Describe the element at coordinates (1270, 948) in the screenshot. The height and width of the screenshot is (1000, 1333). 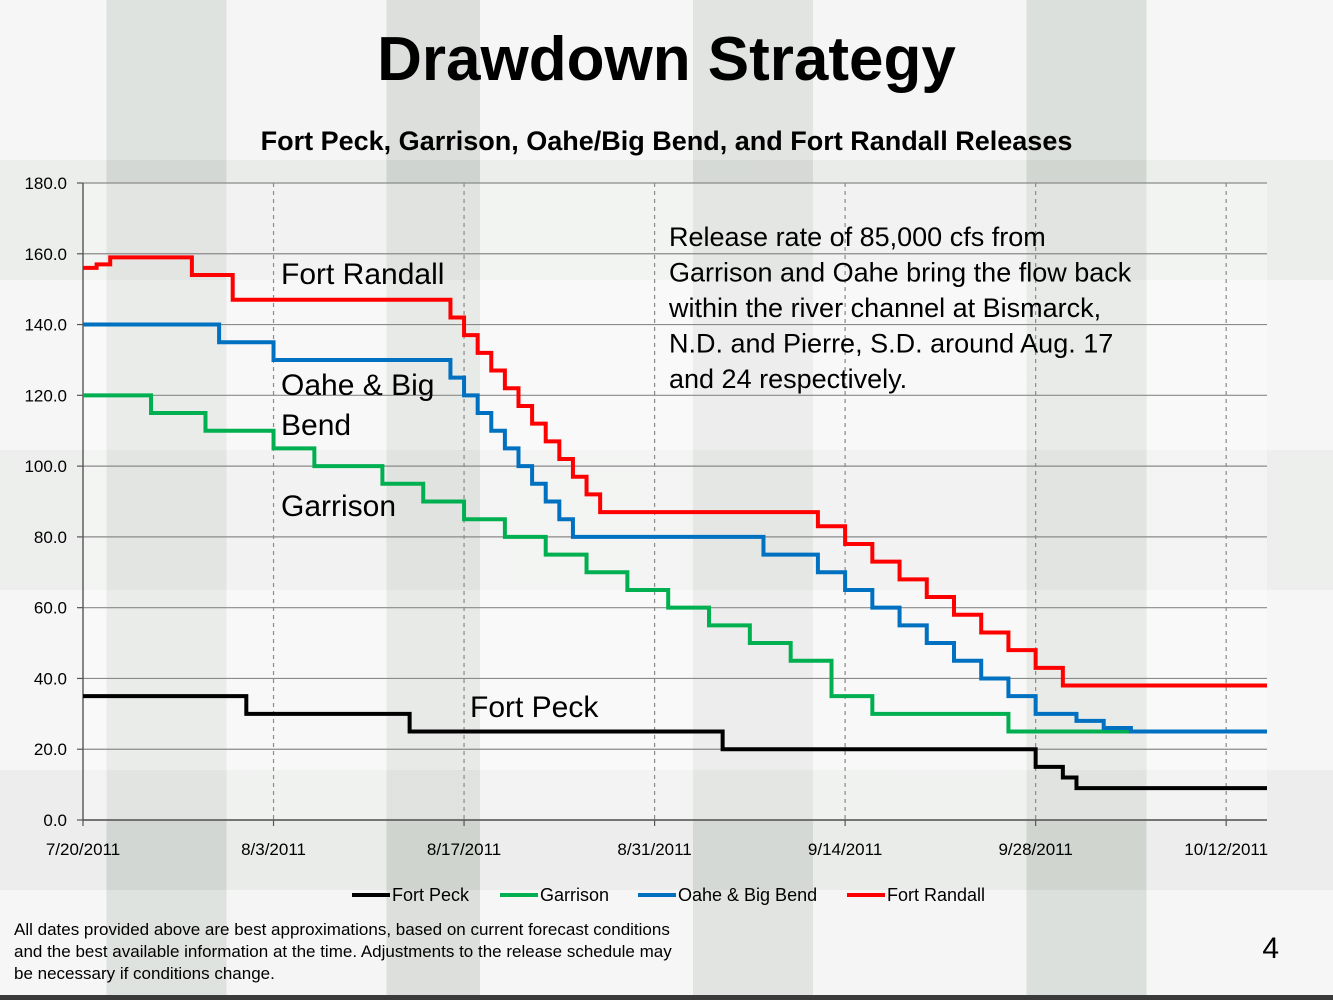
I see `slide-number: 4` at that location.